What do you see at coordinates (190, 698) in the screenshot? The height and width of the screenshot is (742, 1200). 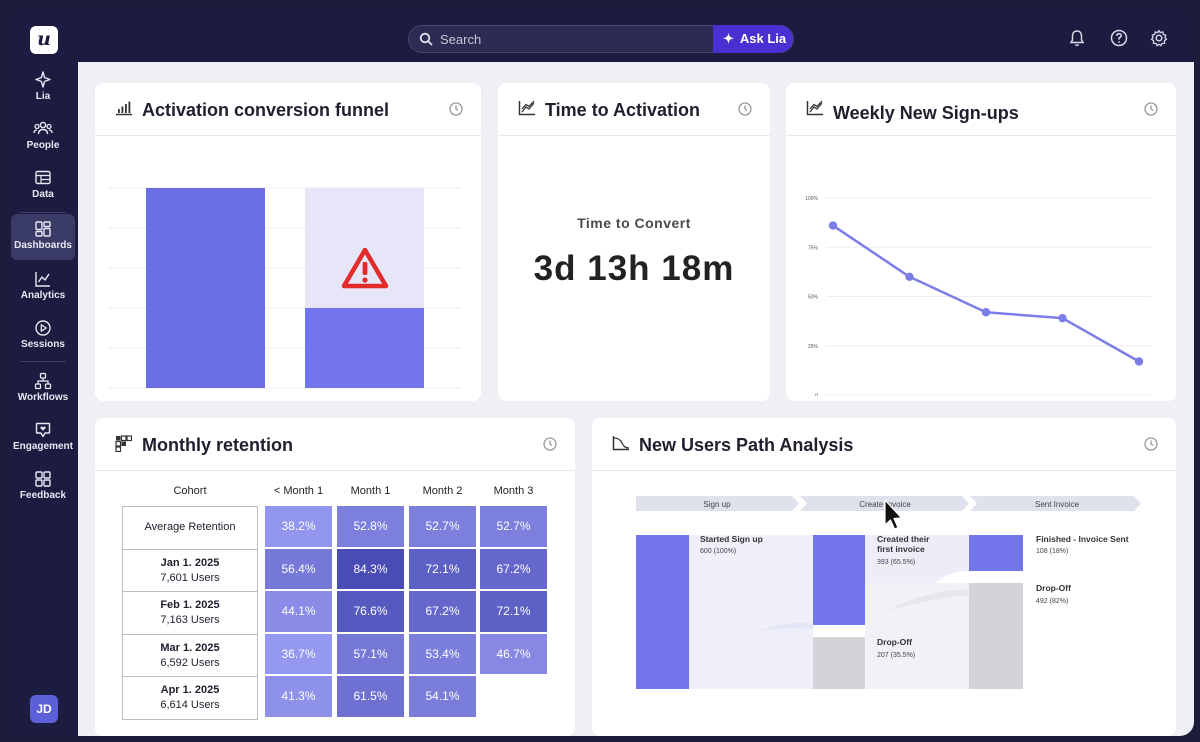 I see `cohort-cell: Apr 1. 2025 6,614 Users` at bounding box center [190, 698].